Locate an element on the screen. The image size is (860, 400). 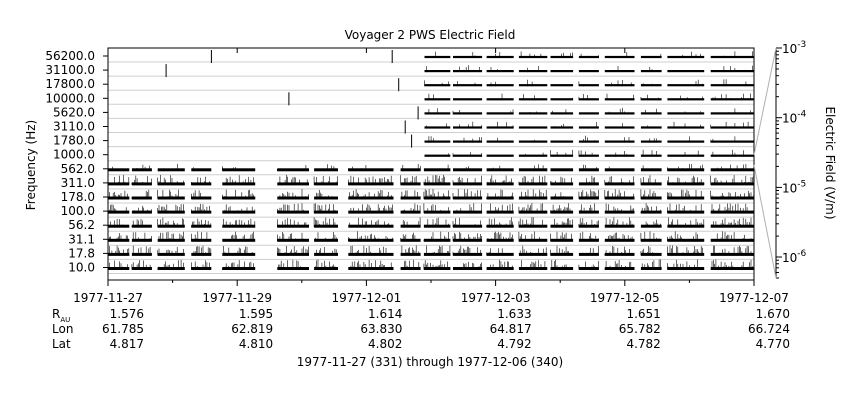
y-tick-label: 10000.0 is located at coordinates (70, 98).